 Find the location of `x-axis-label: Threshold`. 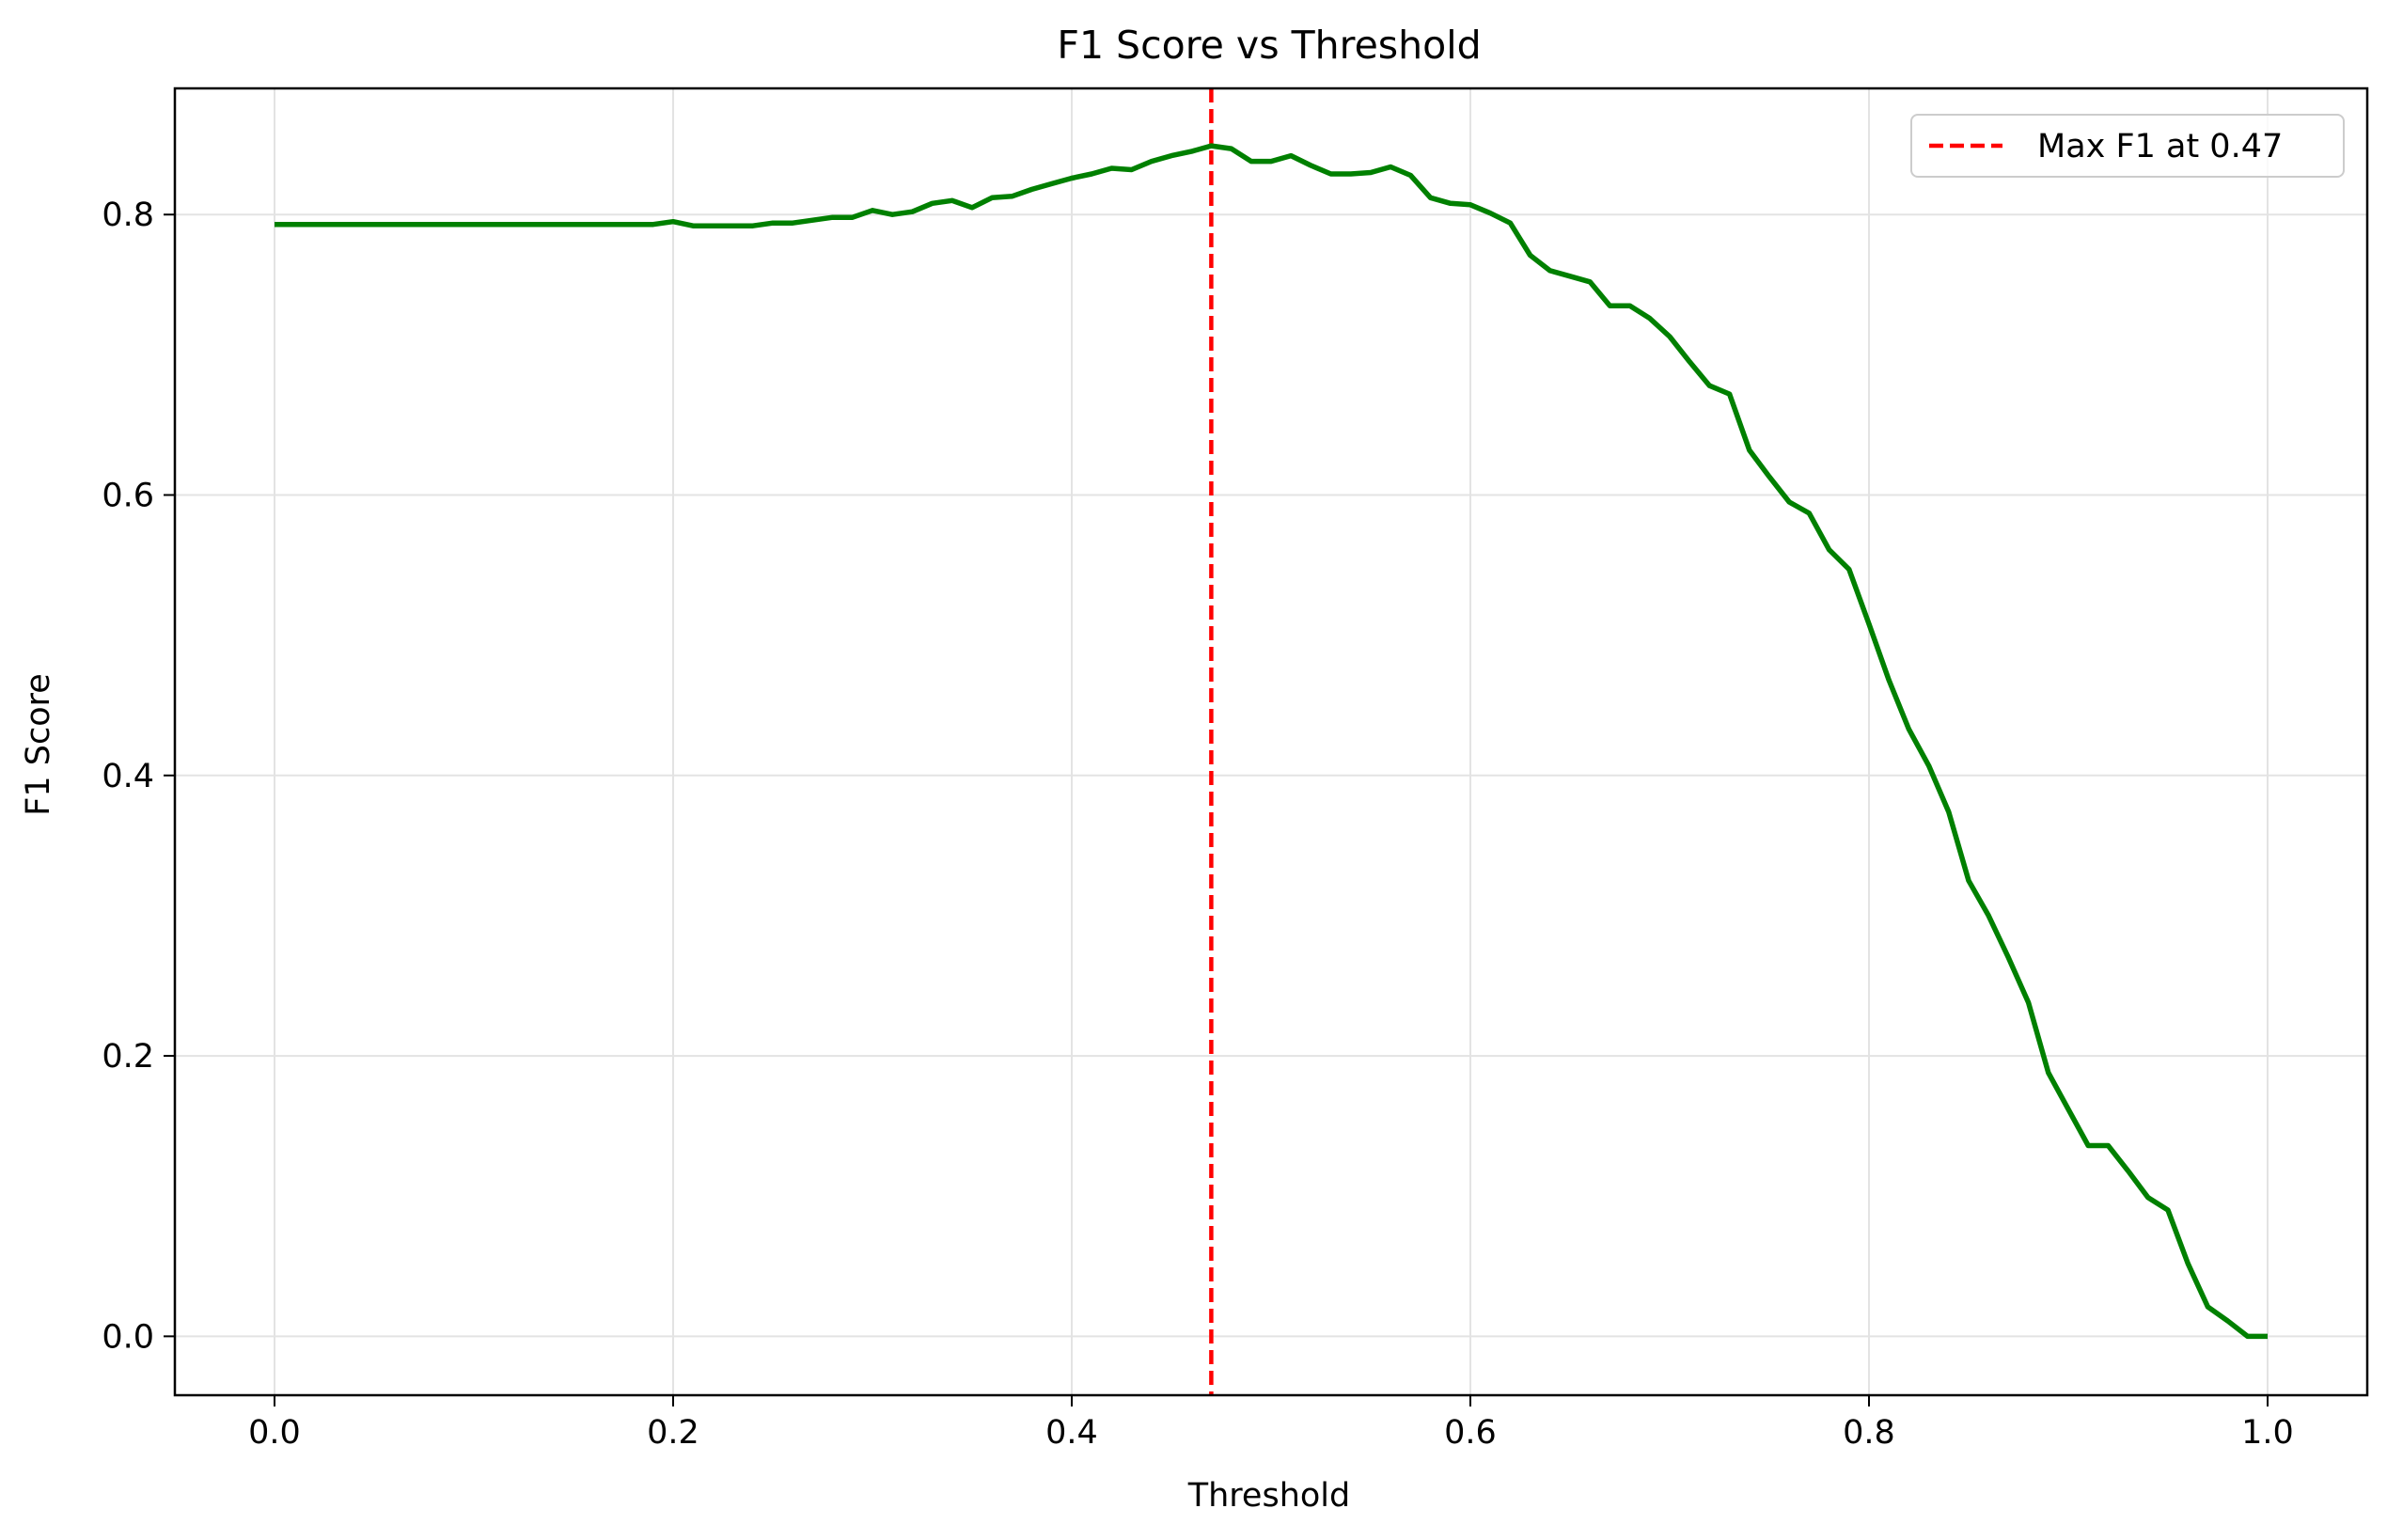

x-axis-label: Threshold is located at coordinates (1269, 1496).